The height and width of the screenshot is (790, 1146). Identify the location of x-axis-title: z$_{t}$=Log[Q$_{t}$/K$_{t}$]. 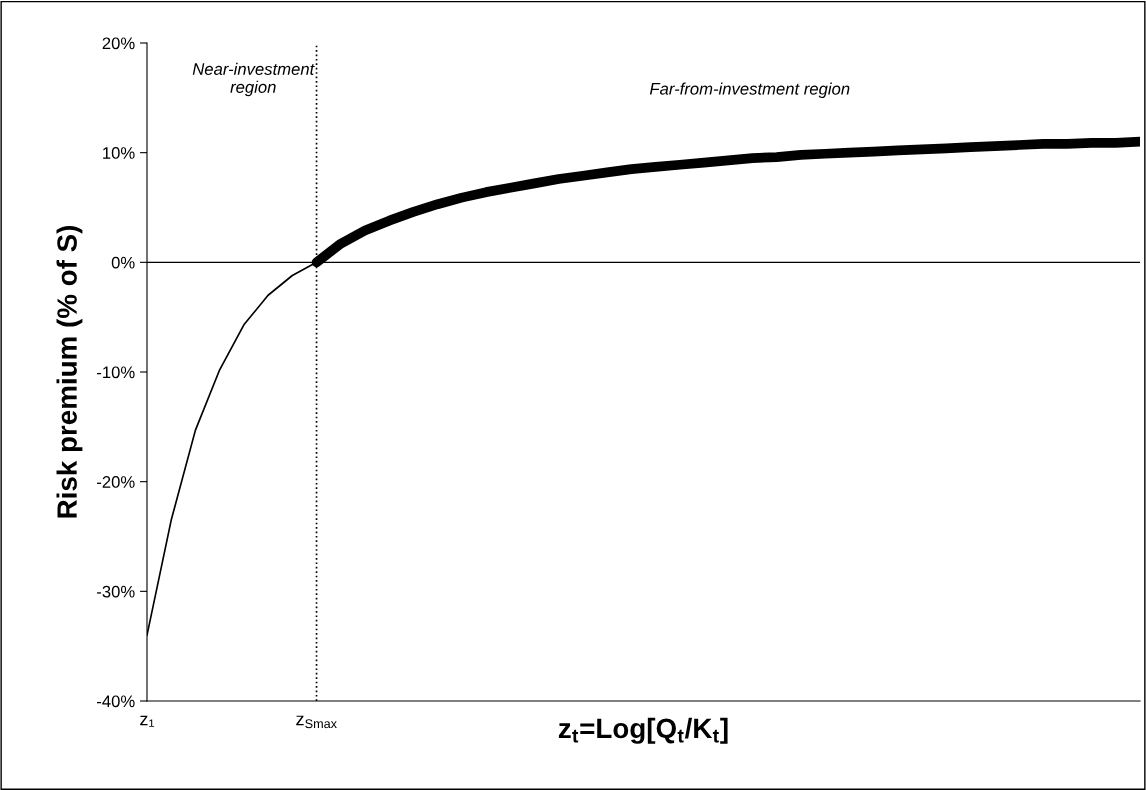
(643, 730).